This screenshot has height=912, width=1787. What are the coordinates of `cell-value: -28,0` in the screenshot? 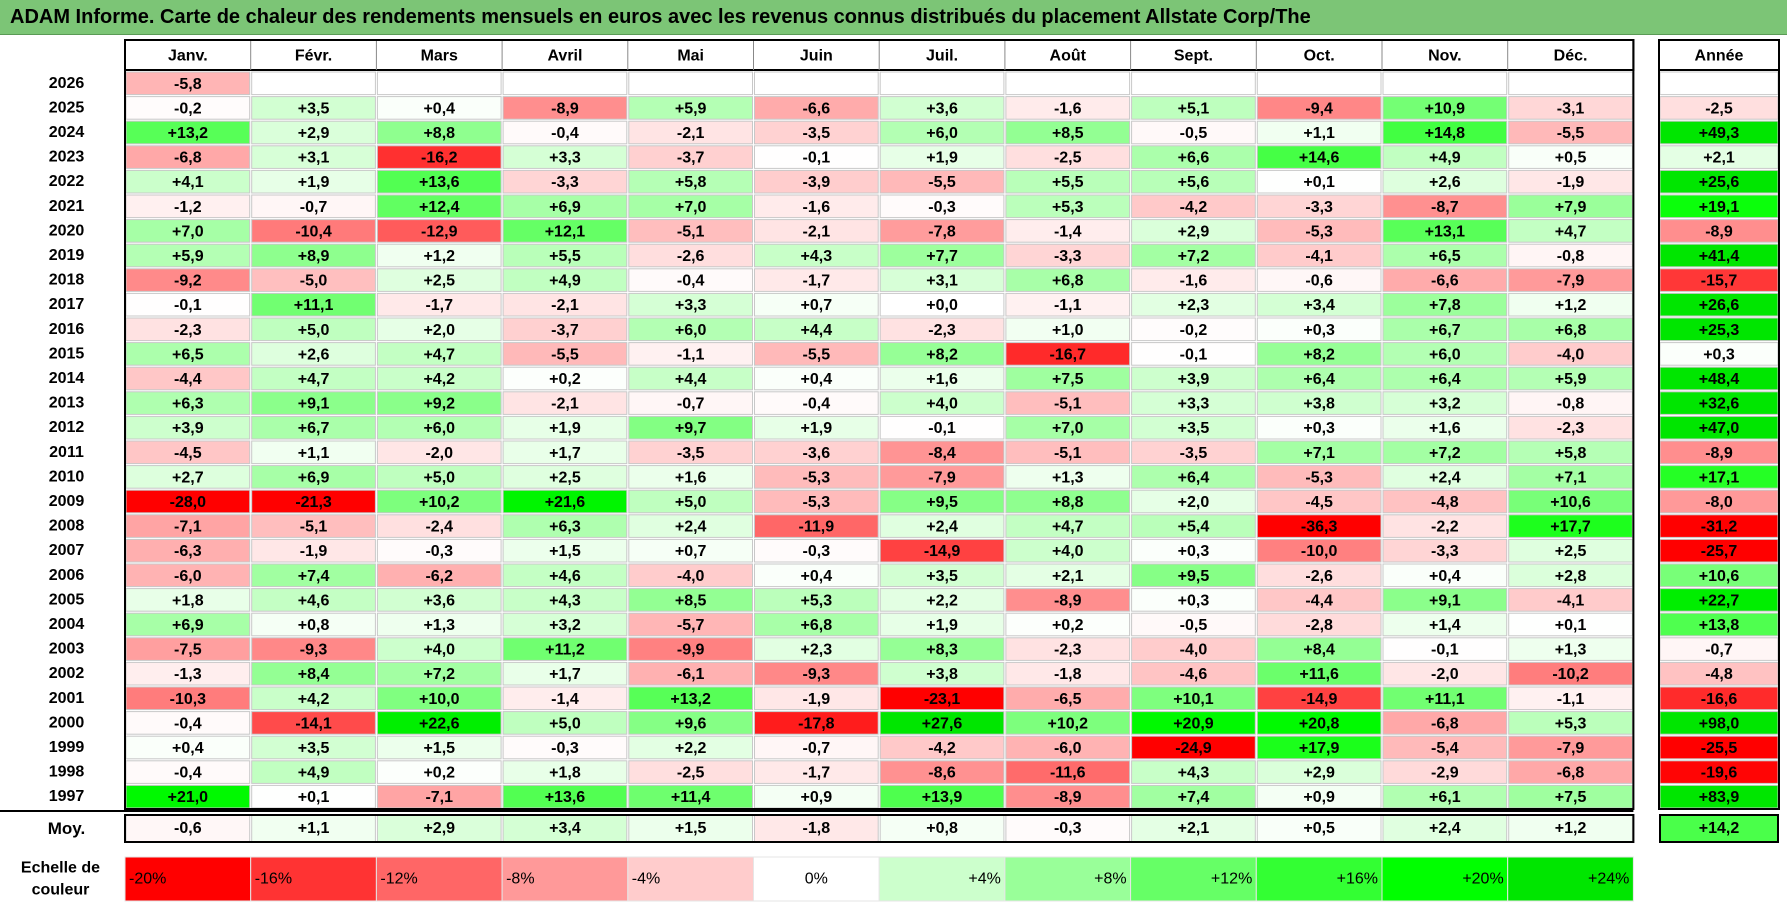 It's located at (188, 502).